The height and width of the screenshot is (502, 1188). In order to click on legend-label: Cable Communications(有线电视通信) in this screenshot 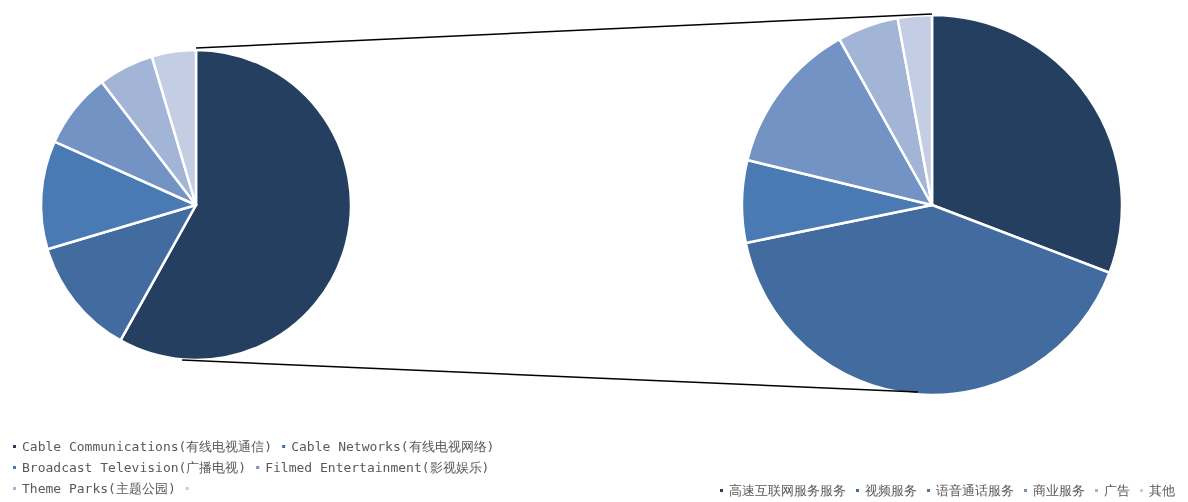, I will do `click(147, 446)`.